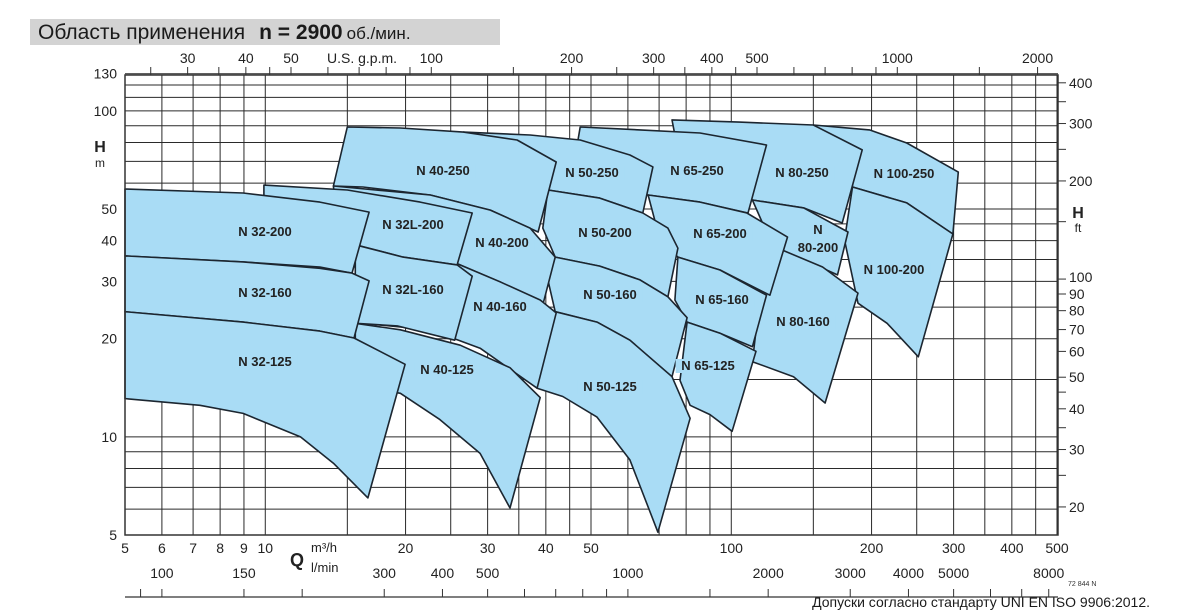 This screenshot has height=615, width=1187. What do you see at coordinates (443, 573) in the screenshot?
I see `lmin-tick-label: 400` at bounding box center [443, 573].